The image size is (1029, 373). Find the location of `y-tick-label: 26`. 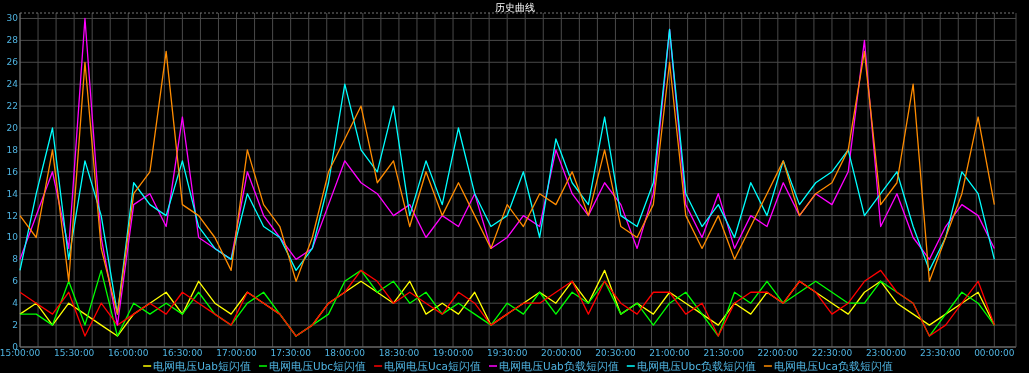

y-tick-label: 26 is located at coordinates (12, 62).